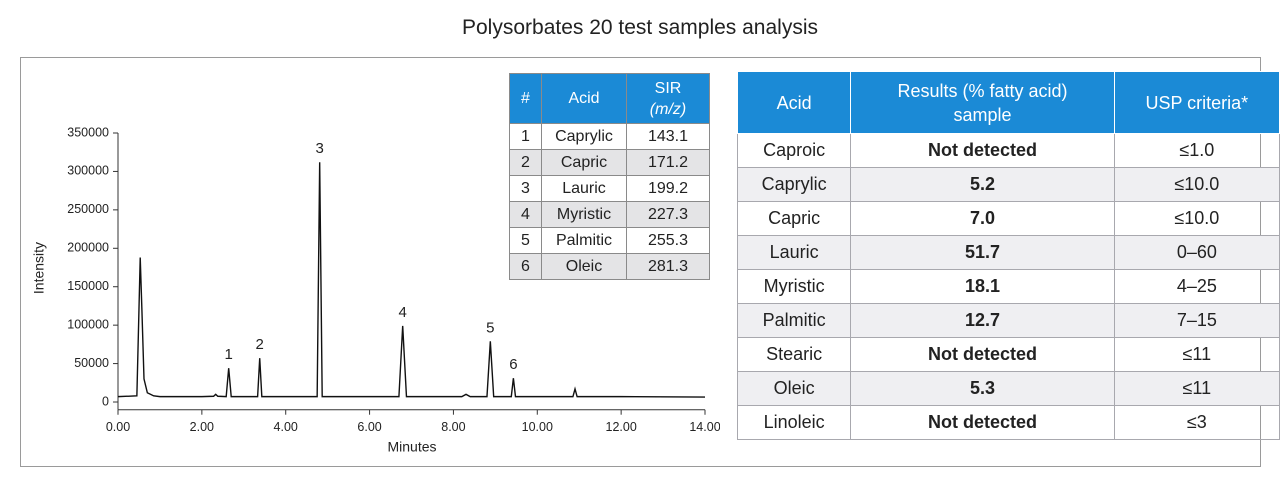 The width and height of the screenshot is (1280, 488). Describe the element at coordinates (1196, 422) in the screenshot. I see `table-cell: ≤3` at that location.